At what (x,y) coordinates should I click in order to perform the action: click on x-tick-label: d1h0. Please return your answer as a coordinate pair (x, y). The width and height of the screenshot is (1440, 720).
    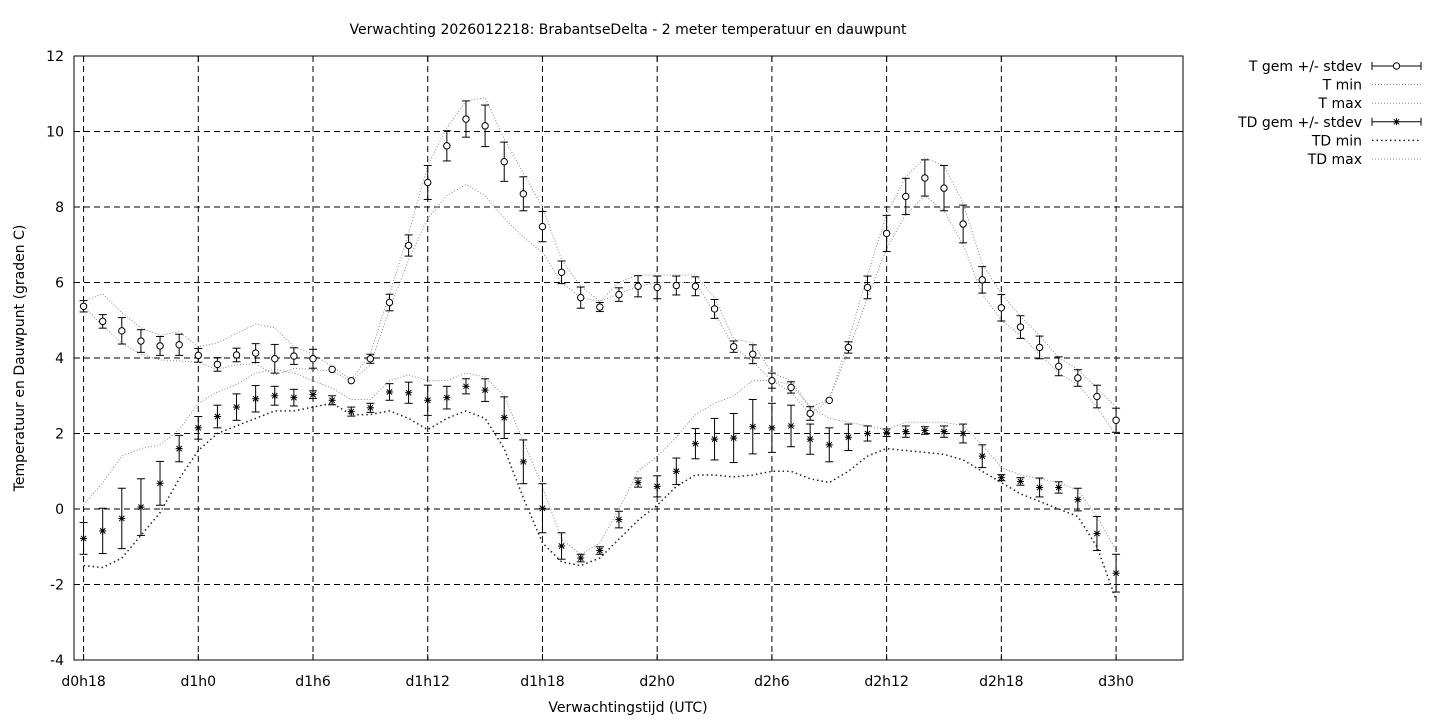
    Looking at the image, I should click on (198, 682).